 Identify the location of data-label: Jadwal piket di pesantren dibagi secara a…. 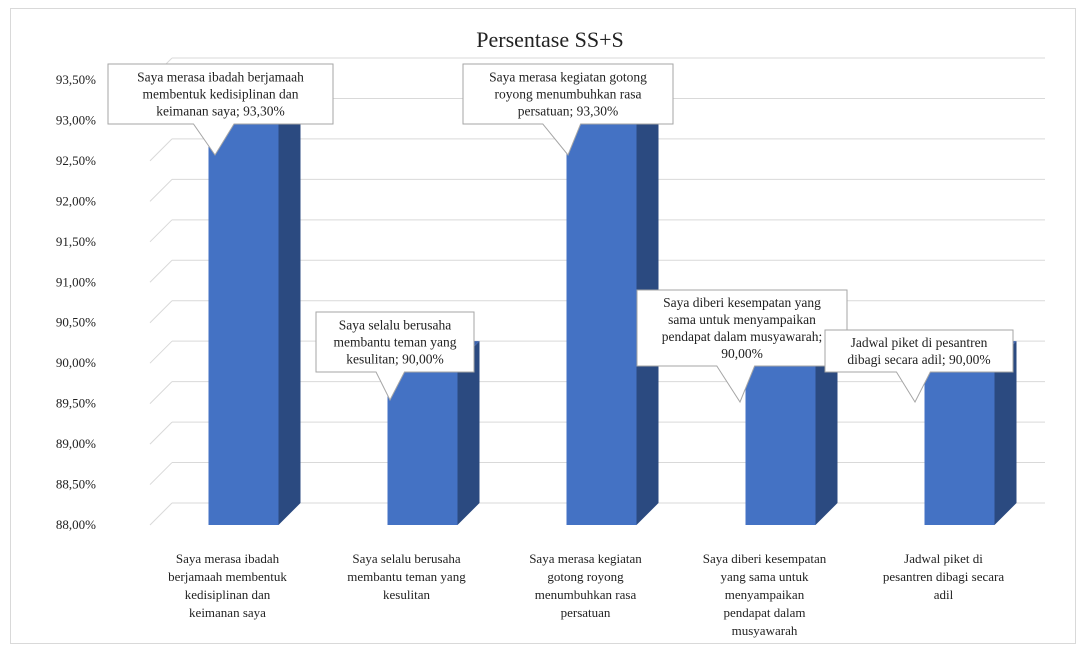
(919, 366).